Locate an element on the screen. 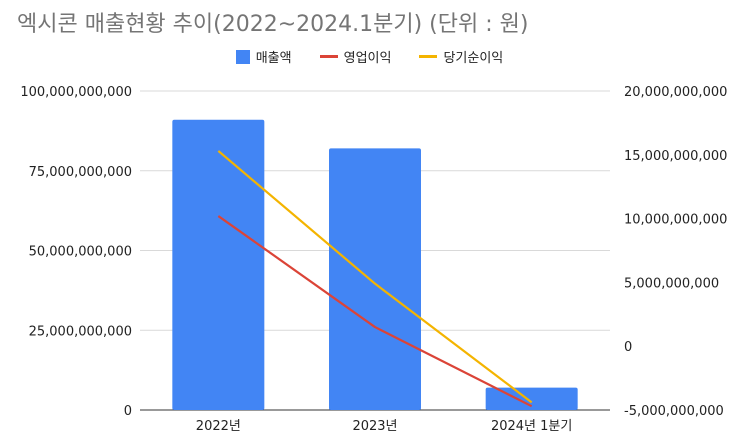 The width and height of the screenshot is (739, 442). left-tick-label: 100,000,000,000 is located at coordinates (76, 92).